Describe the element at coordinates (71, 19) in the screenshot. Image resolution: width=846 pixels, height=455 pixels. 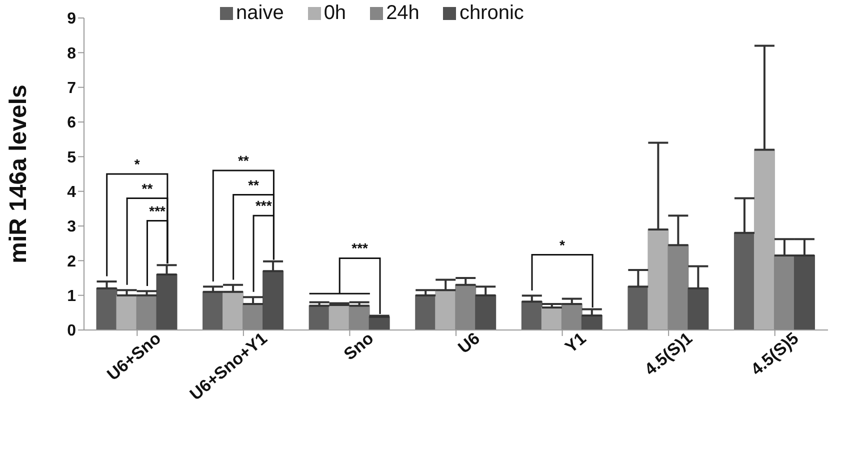
I see `y-tick-label: 9` at that location.